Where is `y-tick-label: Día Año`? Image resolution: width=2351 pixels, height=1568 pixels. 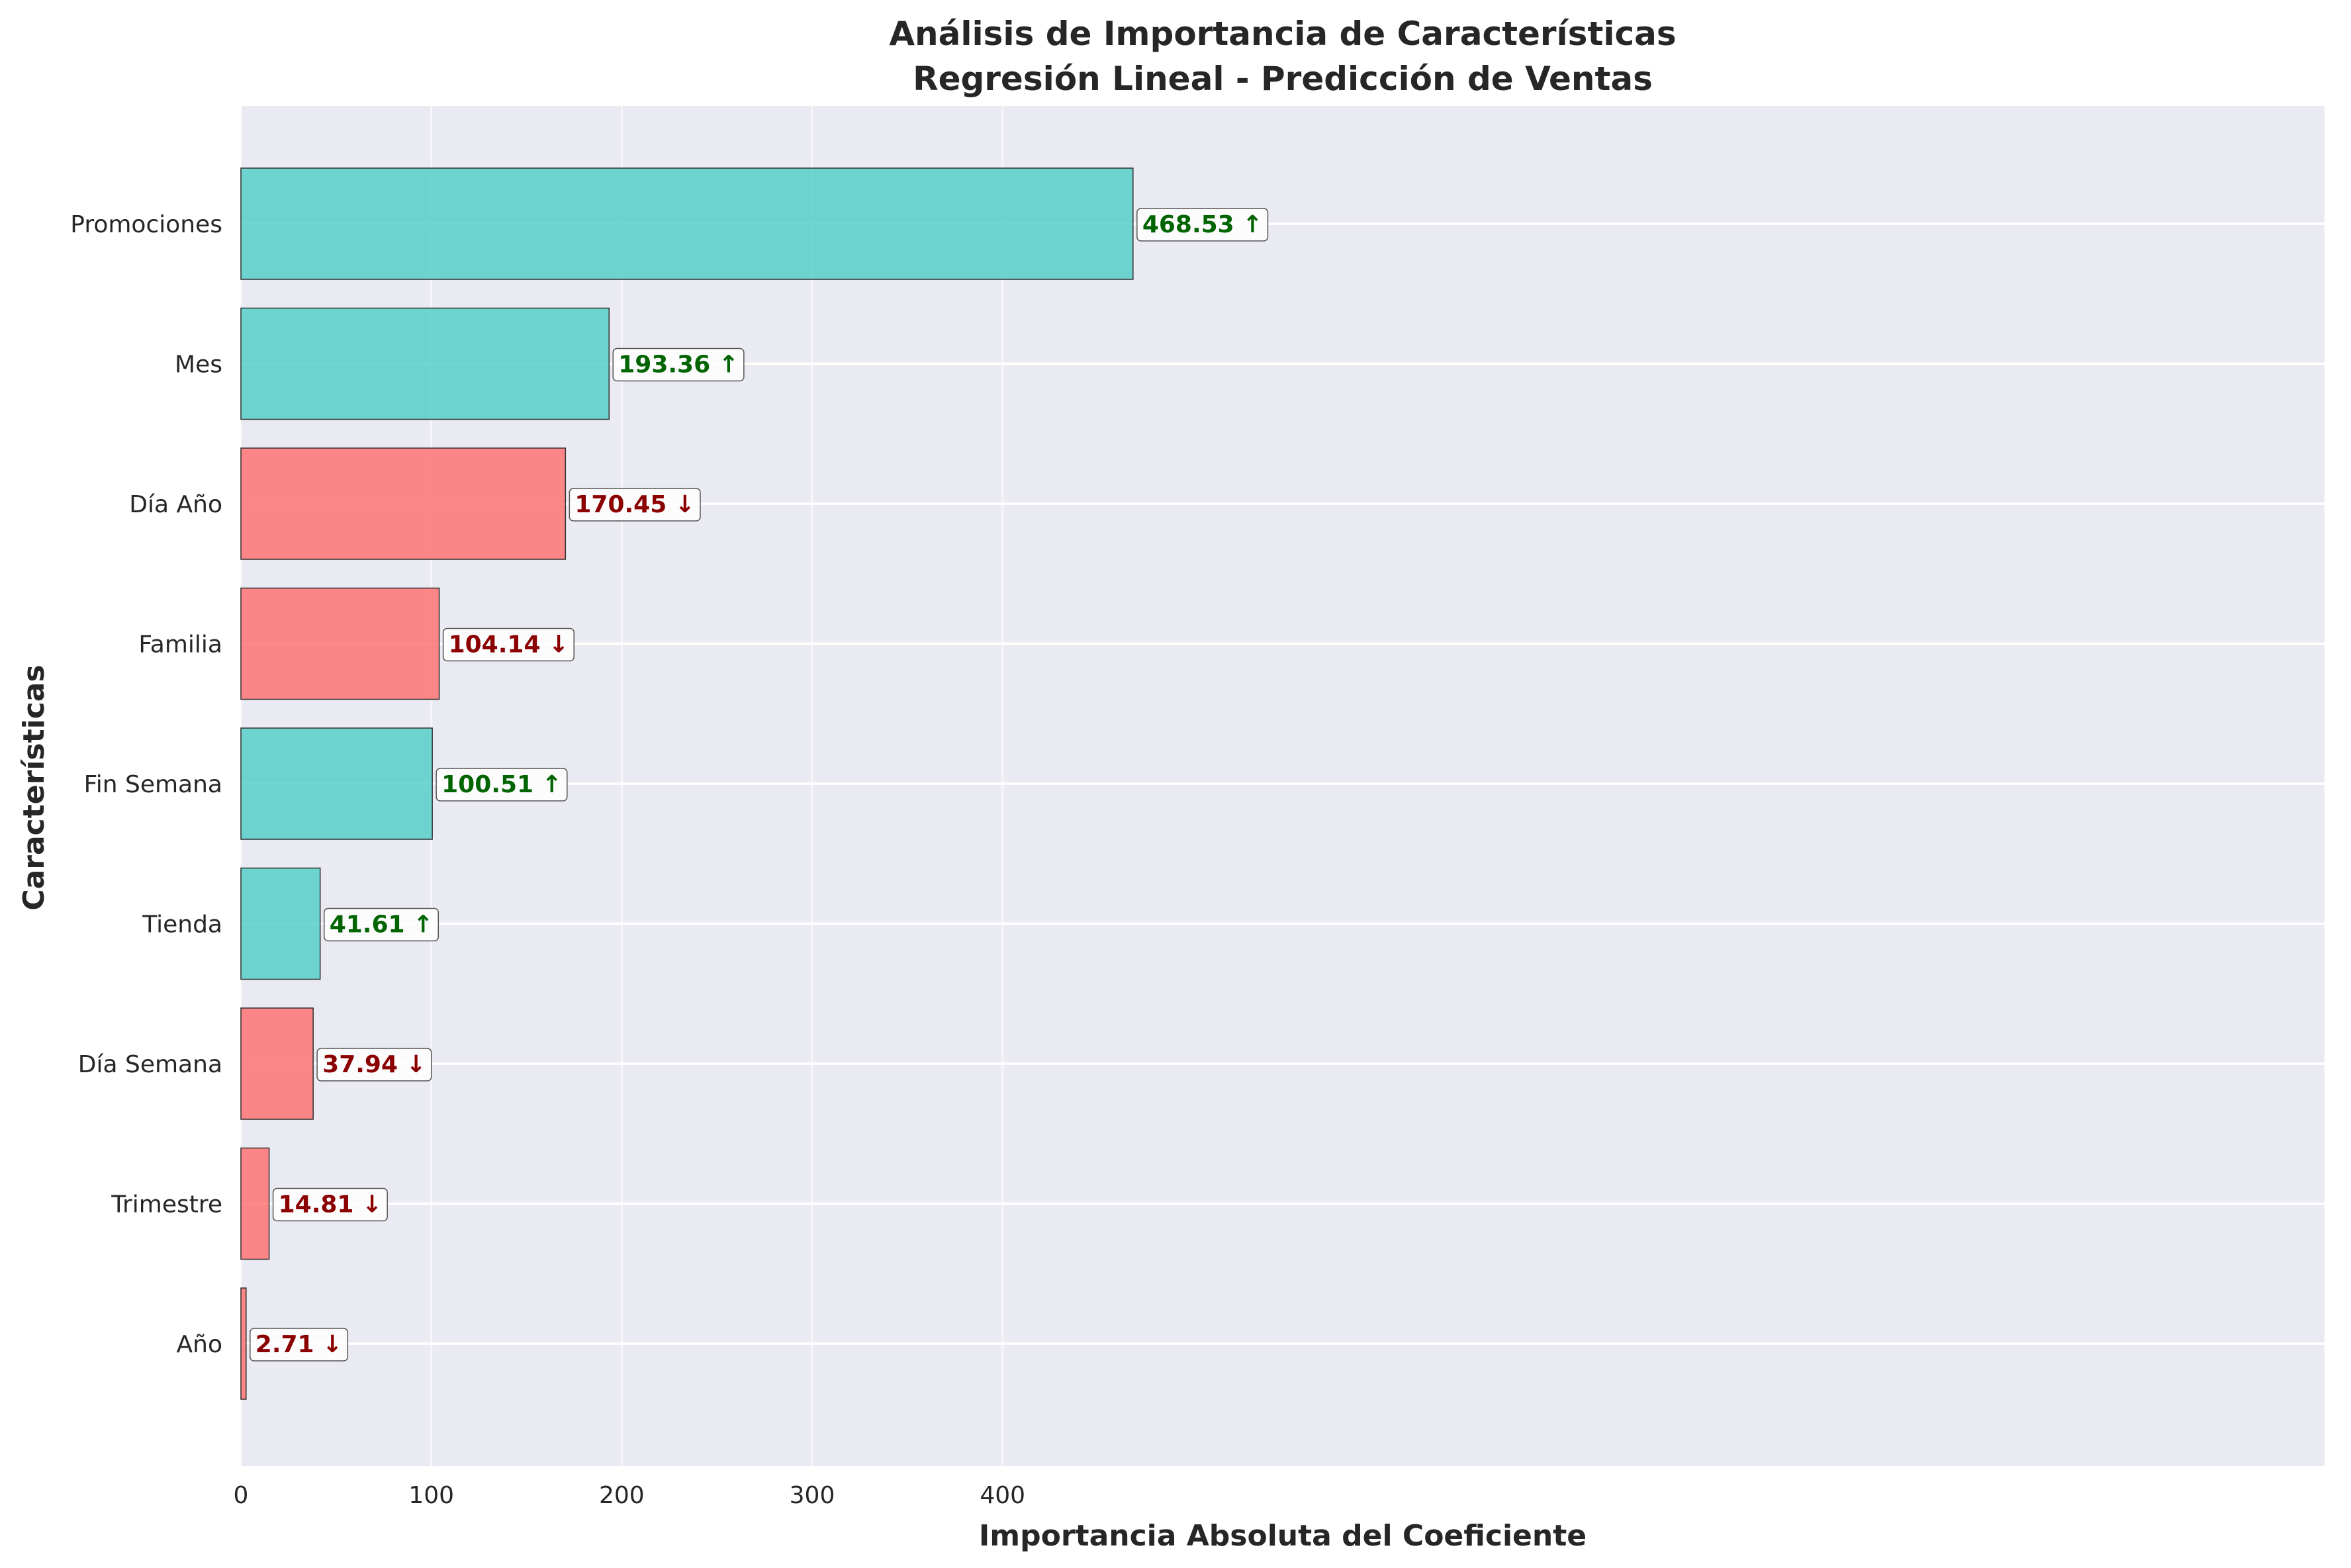
y-tick-label: Día Año is located at coordinates (175, 504).